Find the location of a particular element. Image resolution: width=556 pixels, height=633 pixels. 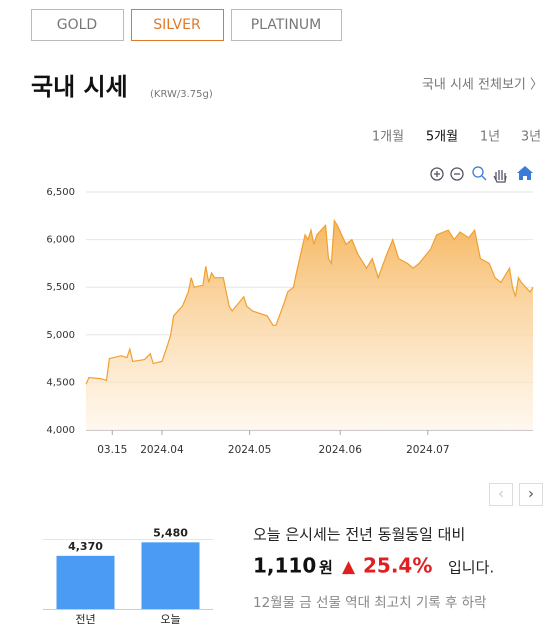

tab-label: SILVER is located at coordinates (177, 25).